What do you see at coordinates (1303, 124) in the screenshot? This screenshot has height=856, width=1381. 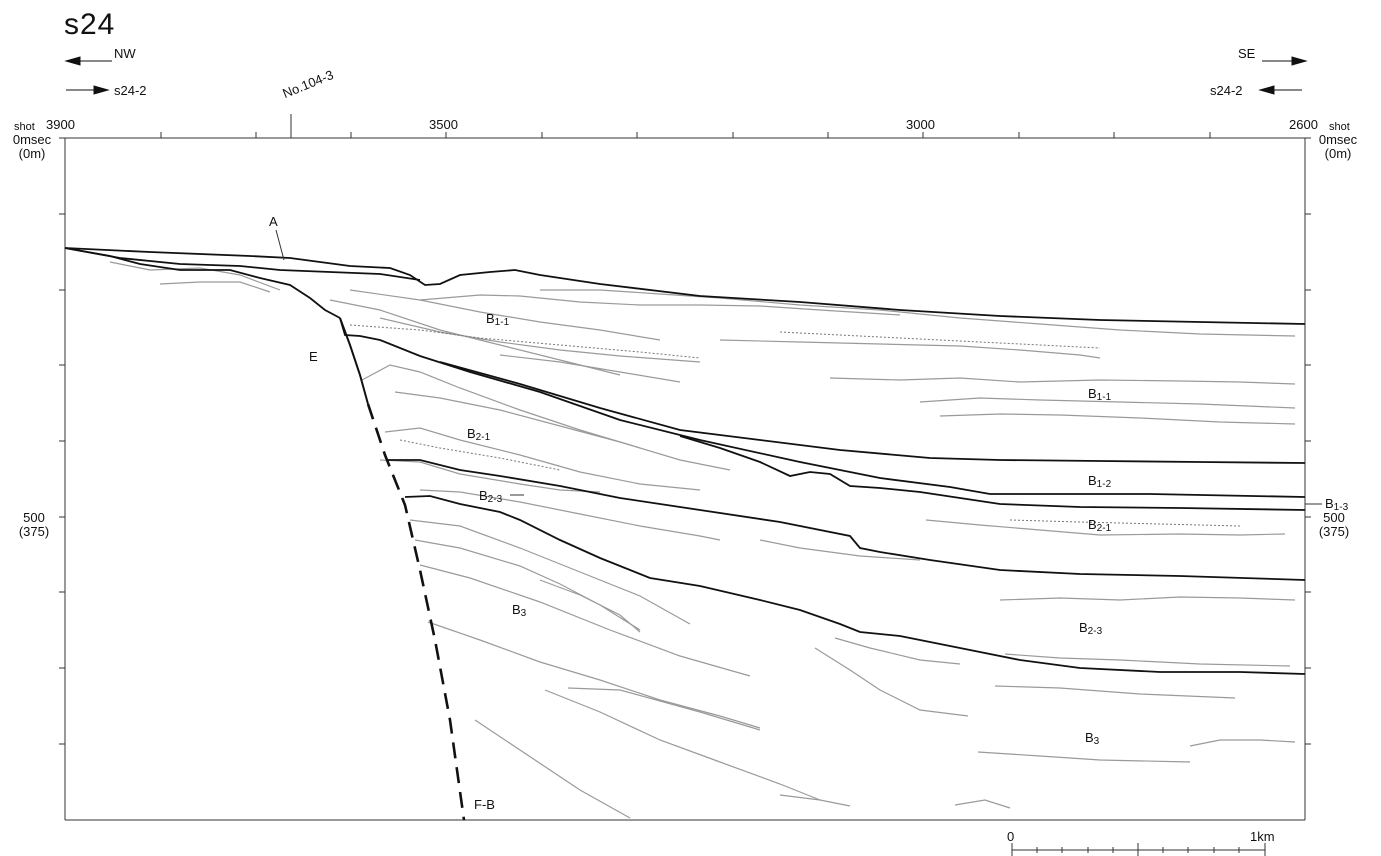 I see `shot-tick-2600: 2600` at bounding box center [1303, 124].